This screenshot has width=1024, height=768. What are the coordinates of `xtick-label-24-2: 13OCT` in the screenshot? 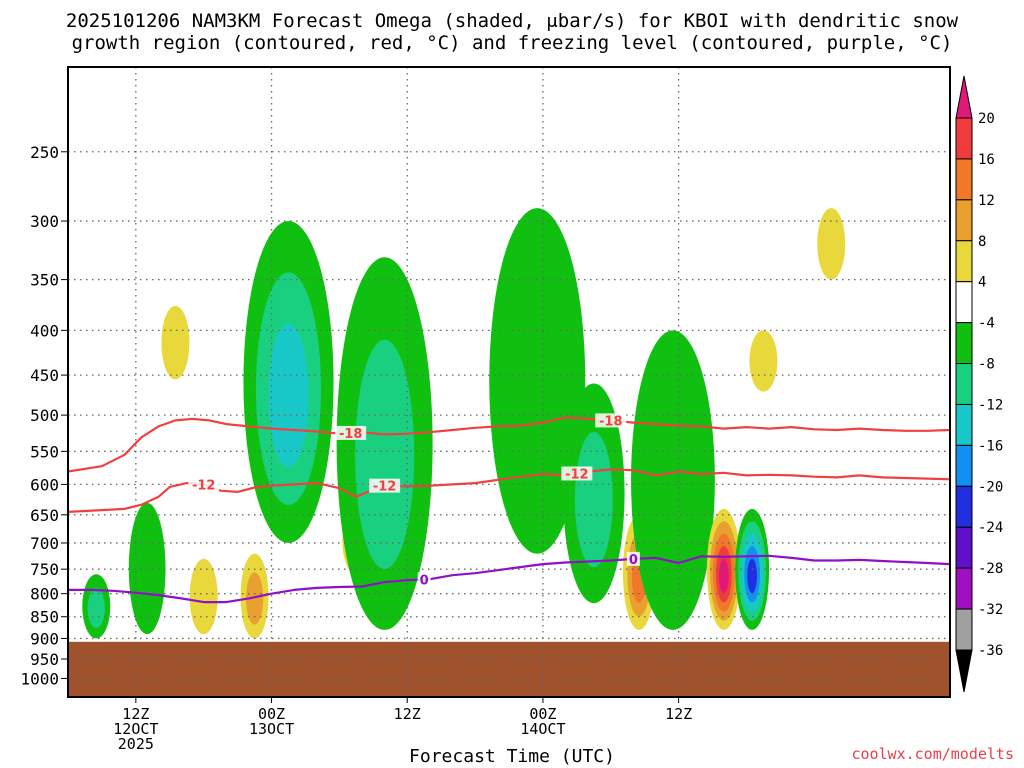 It's located at (271, 729).